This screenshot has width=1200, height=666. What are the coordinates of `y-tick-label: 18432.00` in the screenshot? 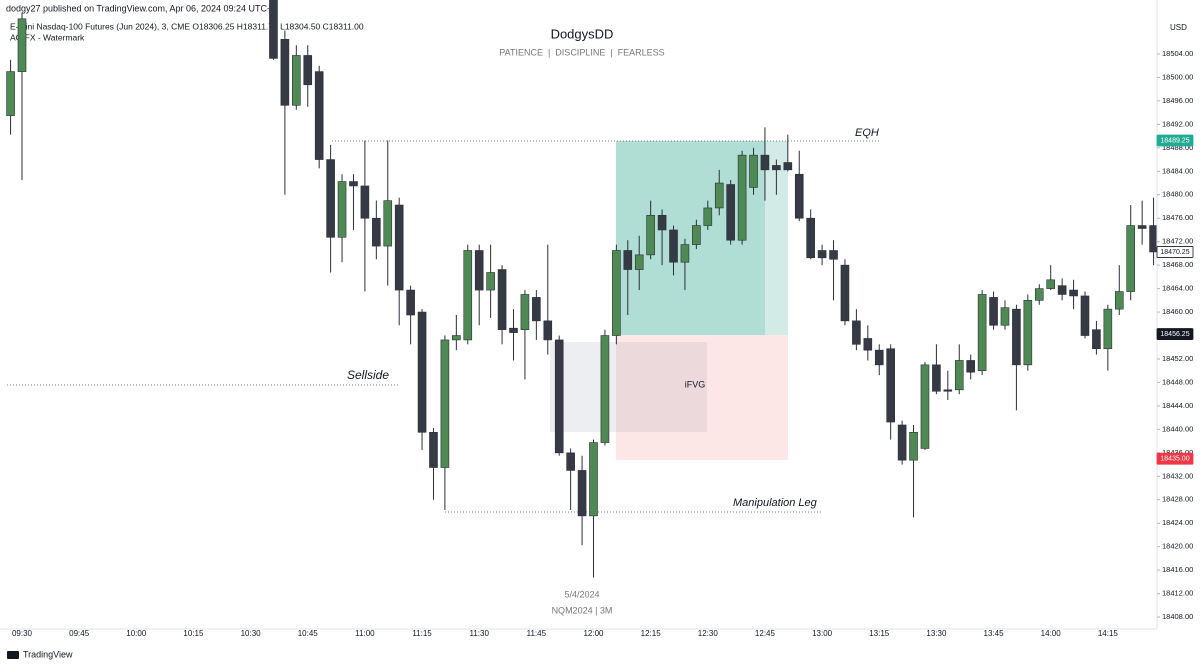 It's located at (1177, 475).